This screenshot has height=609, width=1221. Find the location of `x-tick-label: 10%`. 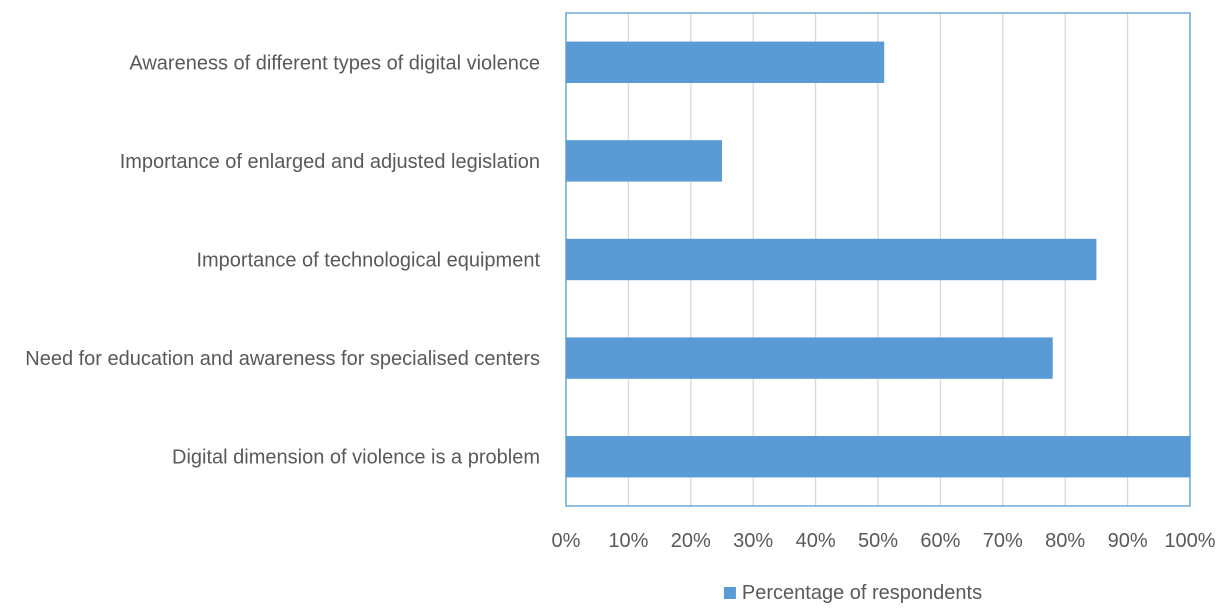

x-tick-label: 10% is located at coordinates (628, 541).